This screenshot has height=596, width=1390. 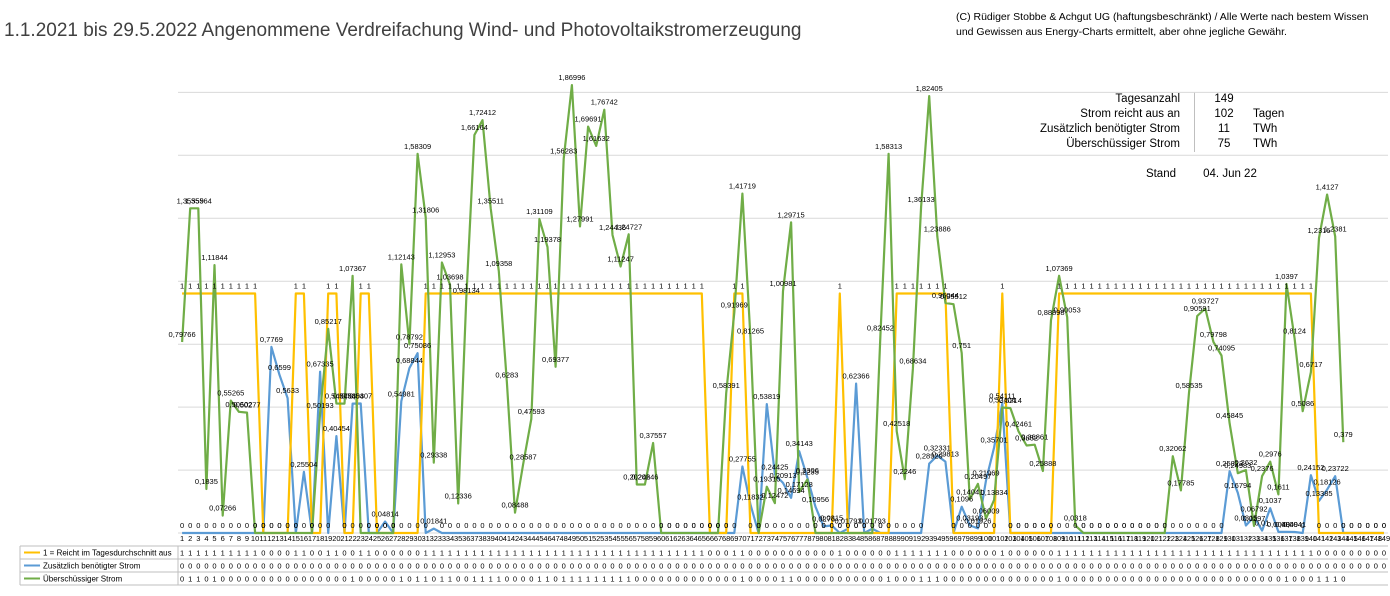 I want to click on x-tick-label: 3, so click(x=198, y=538).